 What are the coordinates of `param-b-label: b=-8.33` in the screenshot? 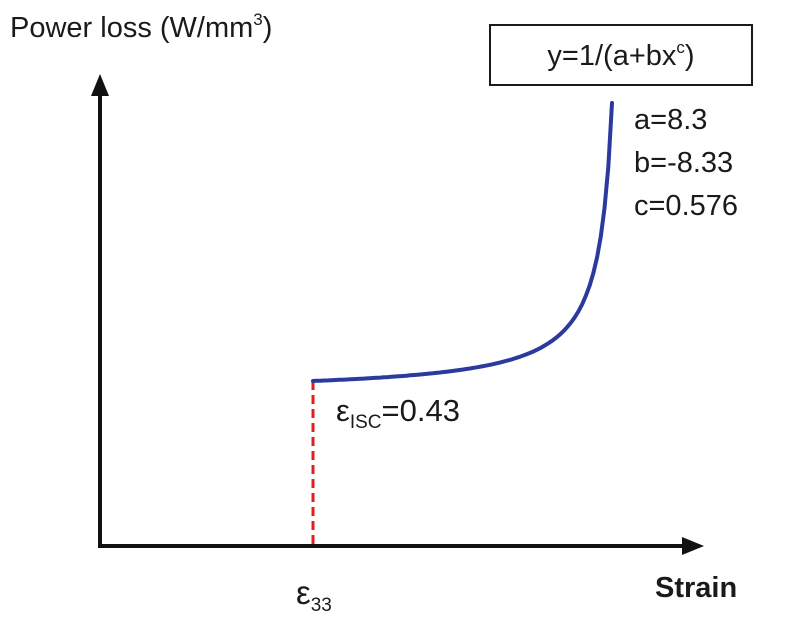 It's located at (684, 163).